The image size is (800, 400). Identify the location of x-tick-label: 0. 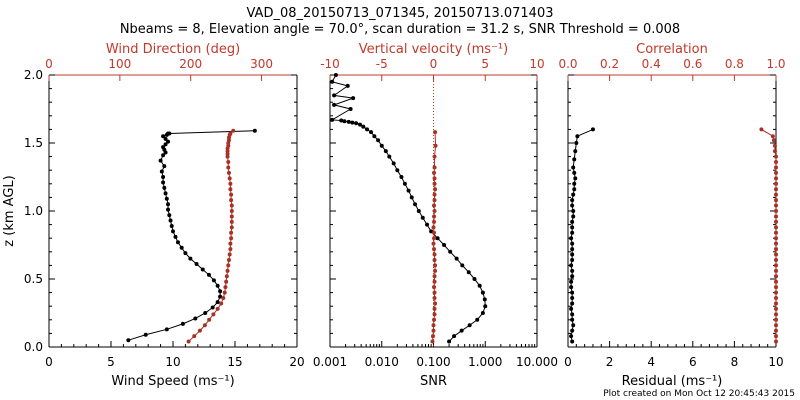
(49, 362).